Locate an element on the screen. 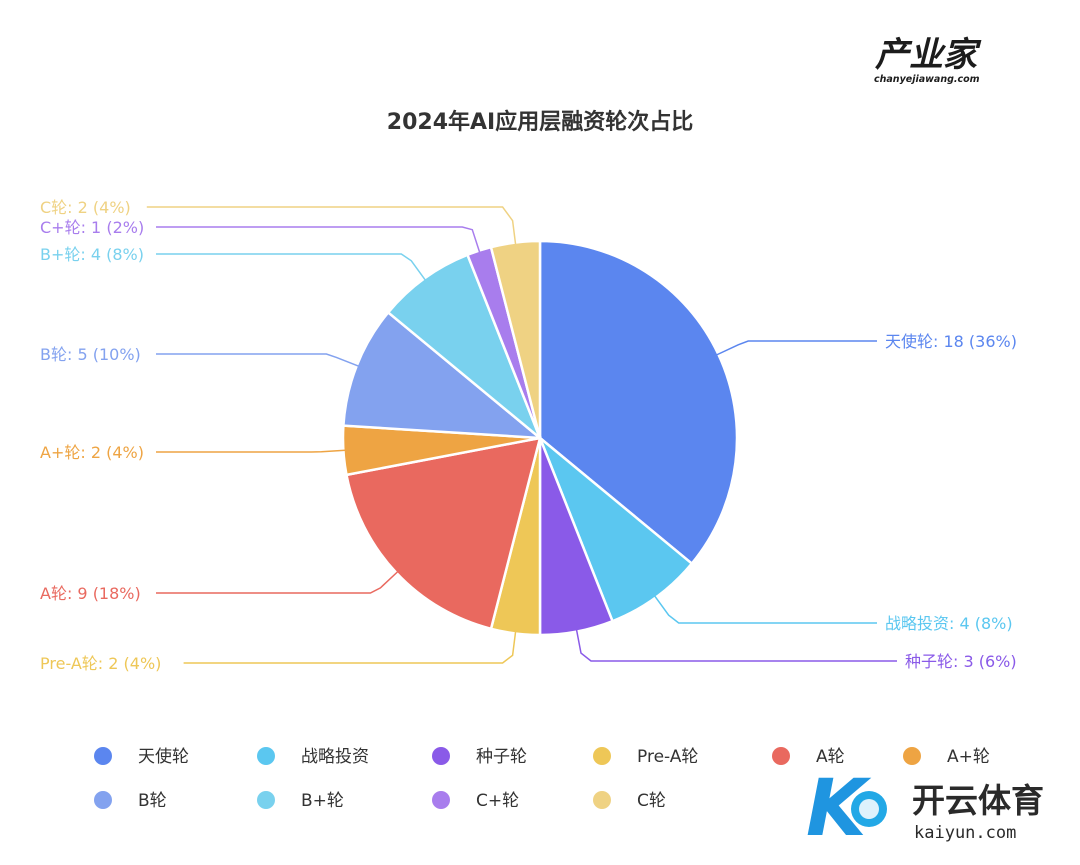 The height and width of the screenshot is (865, 1080). leader-line-a-plus轮 is located at coordinates (251, 451).